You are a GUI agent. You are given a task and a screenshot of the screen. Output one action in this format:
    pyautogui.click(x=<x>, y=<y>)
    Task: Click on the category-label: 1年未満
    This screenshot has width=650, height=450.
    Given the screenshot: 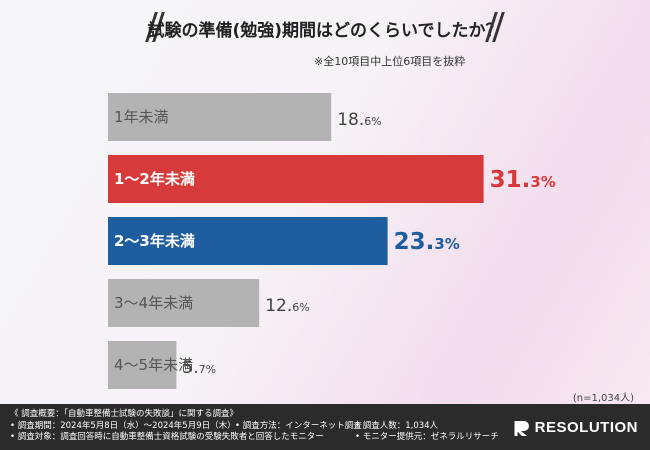 What is the action you would take?
    pyautogui.click(x=141, y=117)
    